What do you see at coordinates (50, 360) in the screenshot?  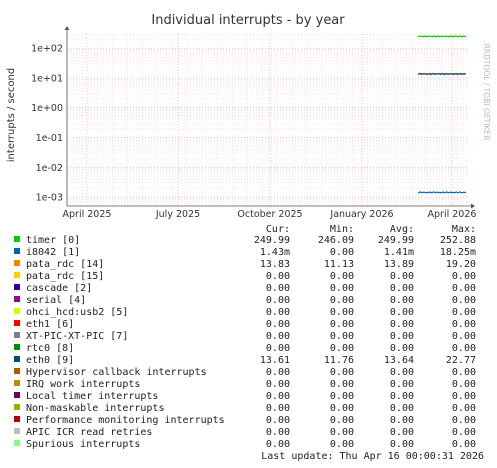 I see `legend-series-name: eth0 [9]` at bounding box center [50, 360].